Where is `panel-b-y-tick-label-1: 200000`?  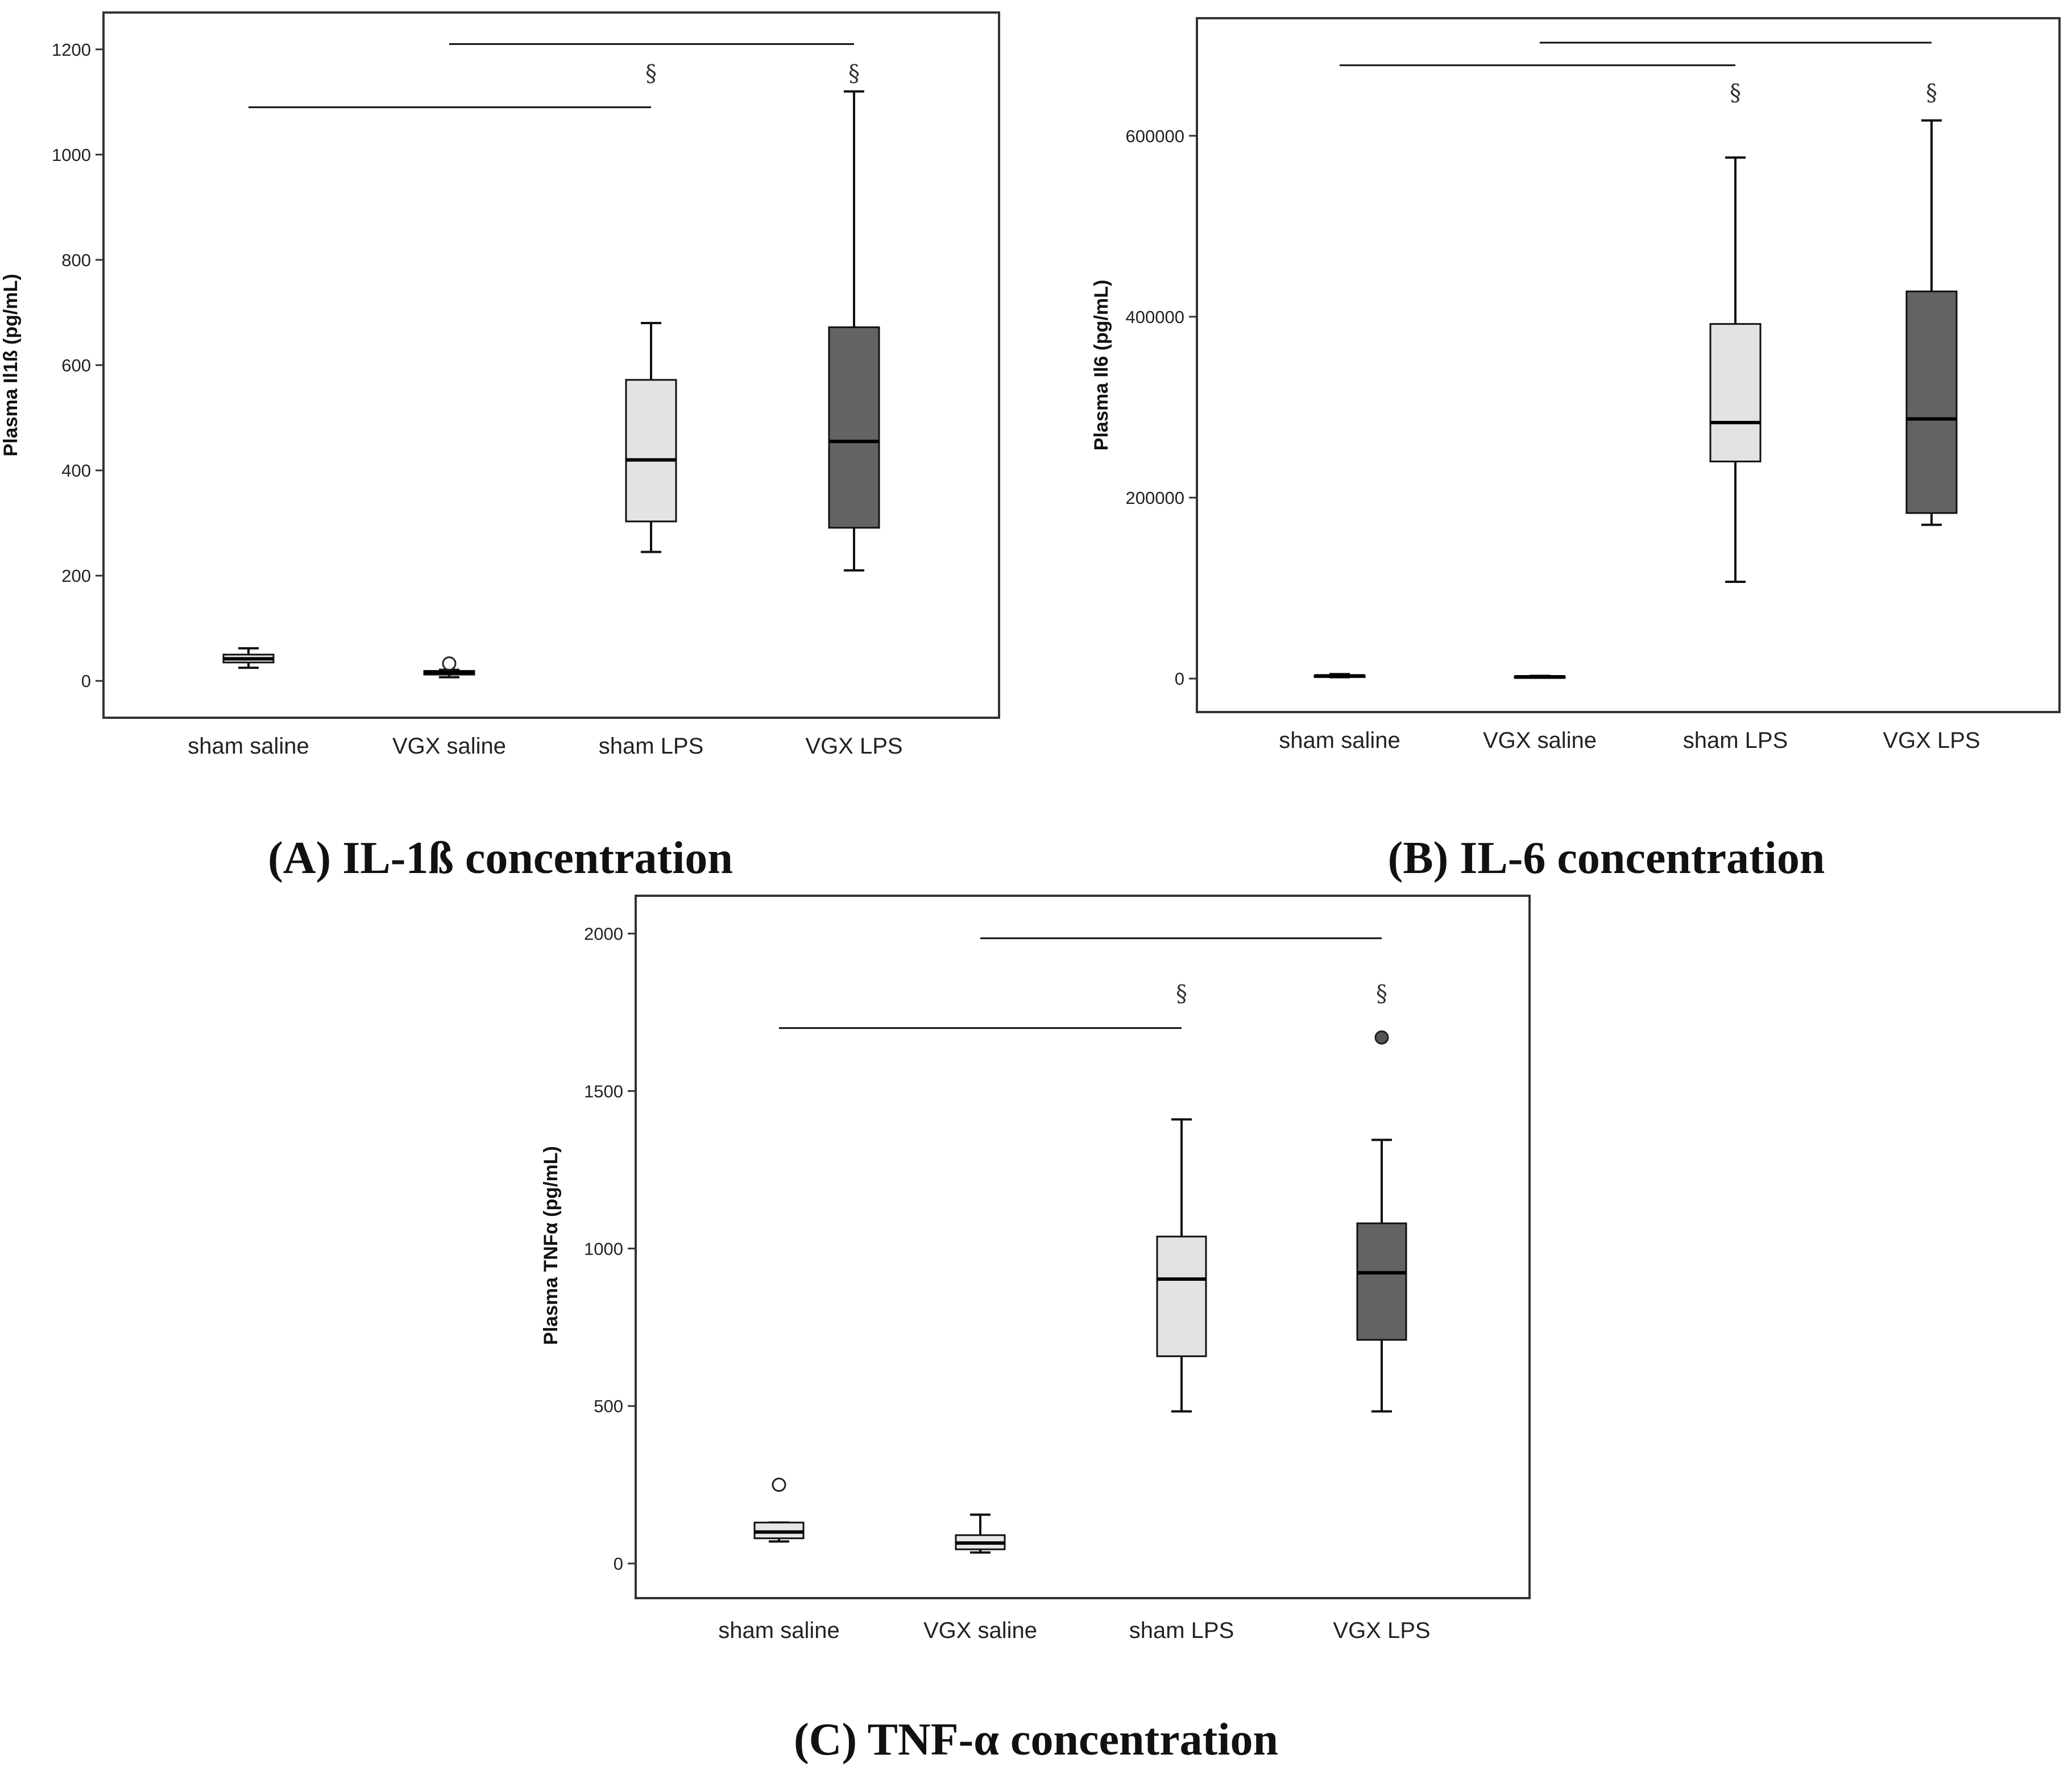
panel-b-y-tick-label-1: 200000 is located at coordinates (1155, 498).